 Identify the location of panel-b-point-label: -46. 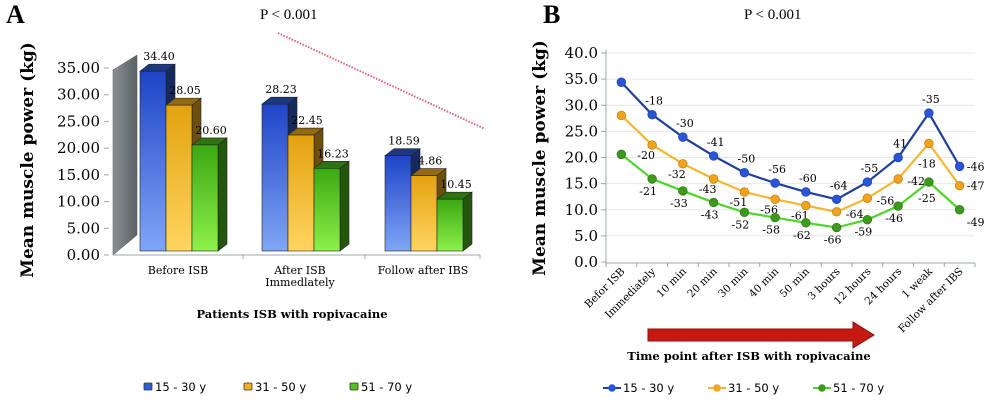
(894, 218).